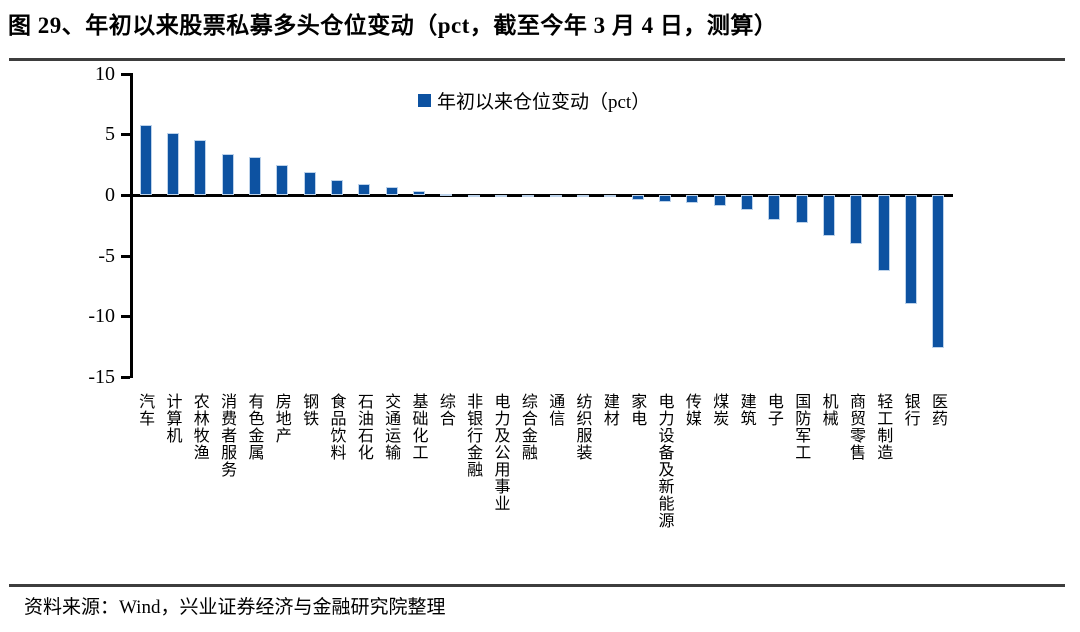 The width and height of the screenshot is (1080, 632). Describe the element at coordinates (883, 427) in the screenshot. I see `category-label: 轻工制造` at that location.